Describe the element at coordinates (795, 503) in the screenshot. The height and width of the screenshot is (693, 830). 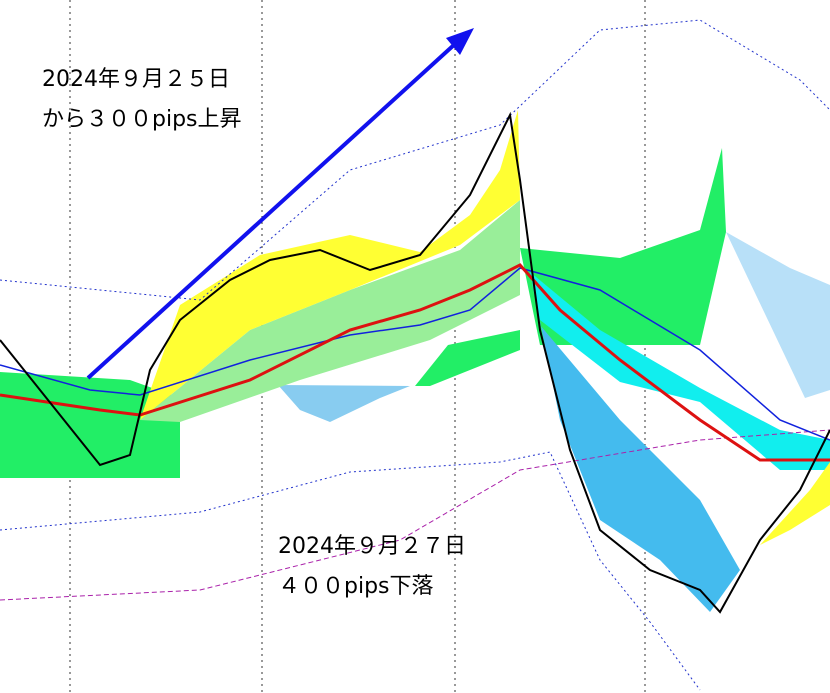
I see `recovery-fill` at that location.